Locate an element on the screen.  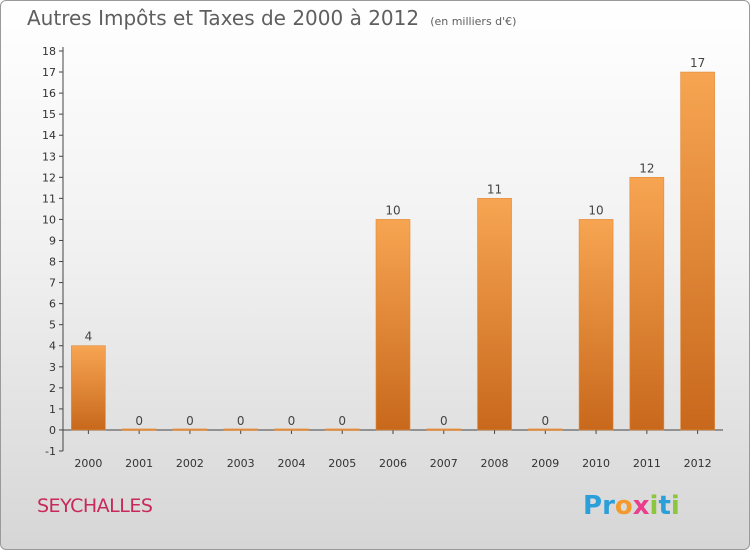
x-tick-label-2006: 2006 is located at coordinates (393, 463).